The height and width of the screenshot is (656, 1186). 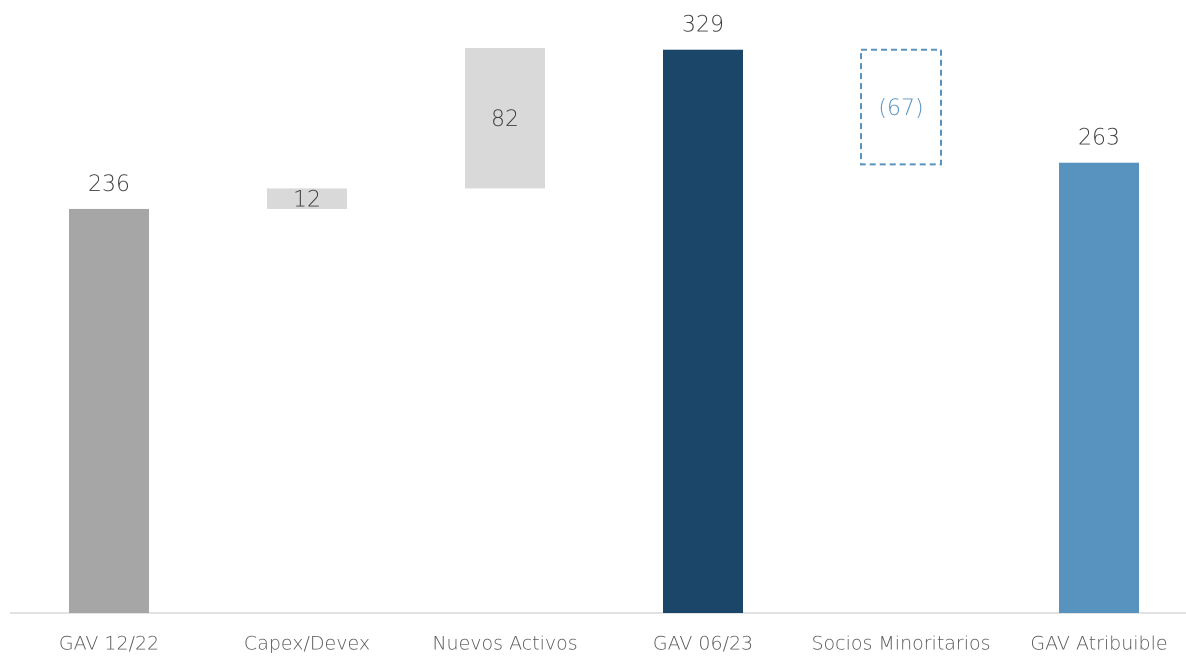 I want to click on value-label: 82, so click(x=505, y=119).